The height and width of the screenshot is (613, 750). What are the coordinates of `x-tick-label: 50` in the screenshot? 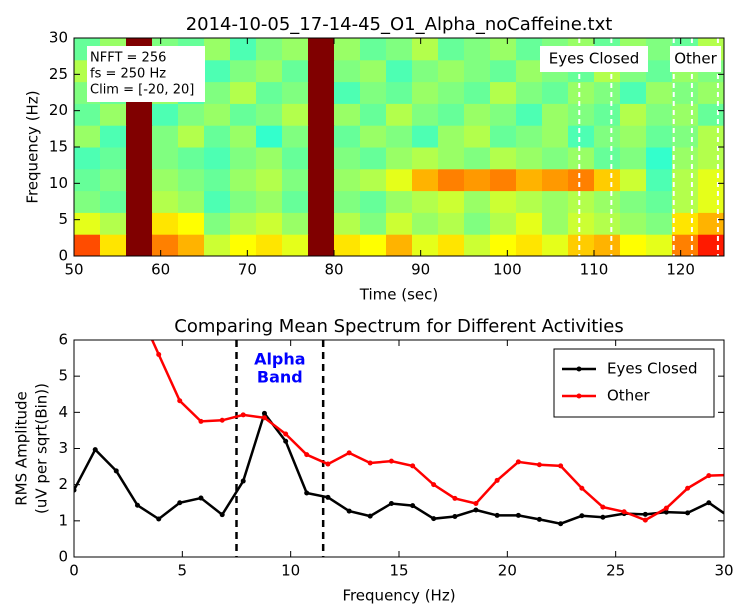 It's located at (73, 270).